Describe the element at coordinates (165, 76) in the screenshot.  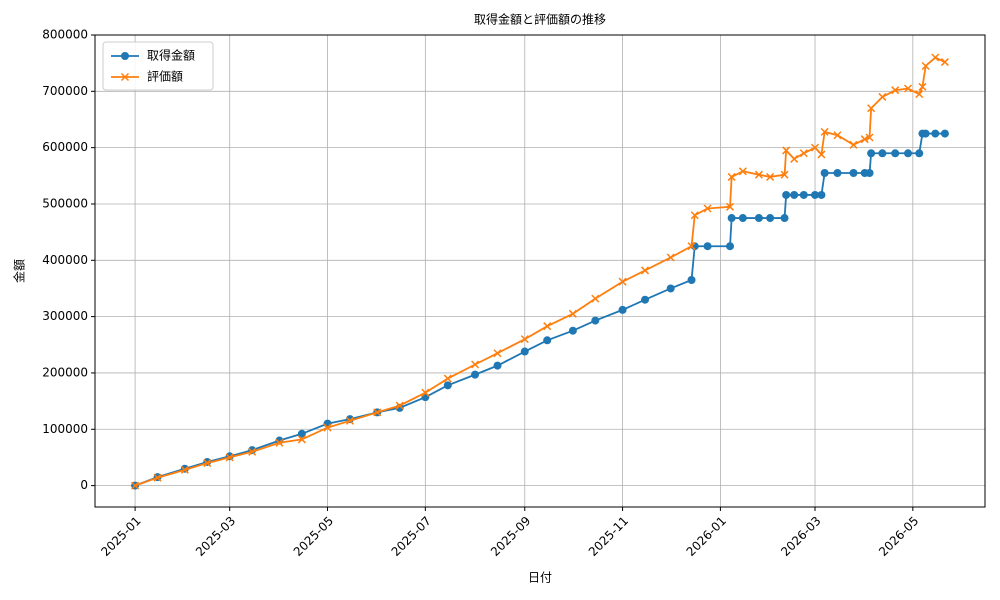
I see `legend-label: 評価額` at that location.